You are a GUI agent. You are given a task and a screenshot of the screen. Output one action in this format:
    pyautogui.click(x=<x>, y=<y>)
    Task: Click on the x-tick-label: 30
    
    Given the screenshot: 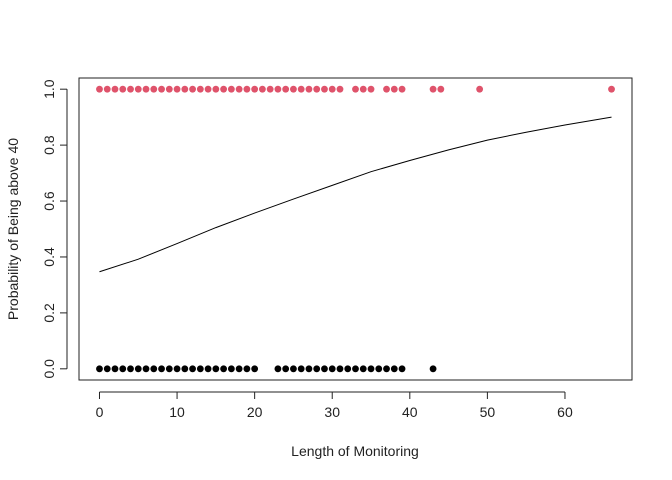 What is the action you would take?
    pyautogui.click(x=332, y=412)
    